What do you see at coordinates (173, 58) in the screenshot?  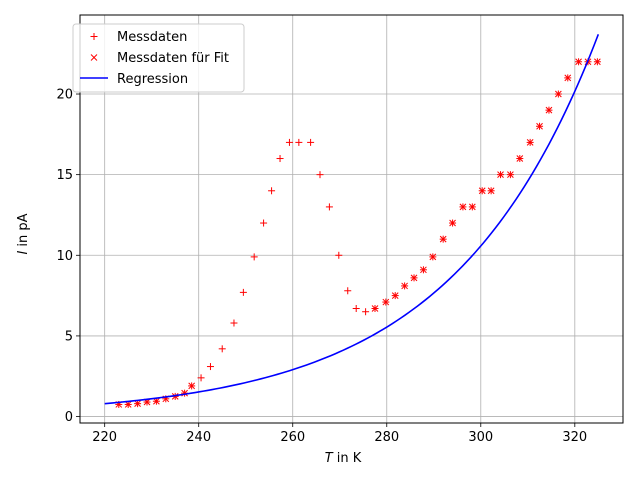 I see `legend-label-messdaten-fuer-fit: Messdaten für Fit` at bounding box center [173, 58].